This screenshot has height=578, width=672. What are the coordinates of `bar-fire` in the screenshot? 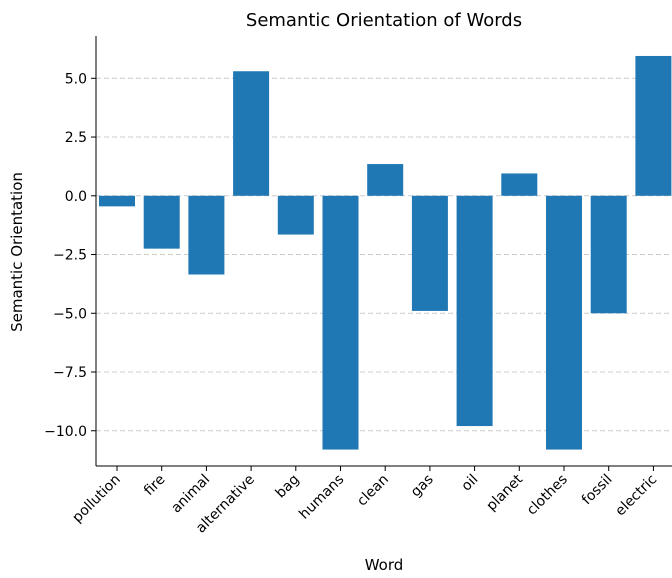 It's located at (161, 222).